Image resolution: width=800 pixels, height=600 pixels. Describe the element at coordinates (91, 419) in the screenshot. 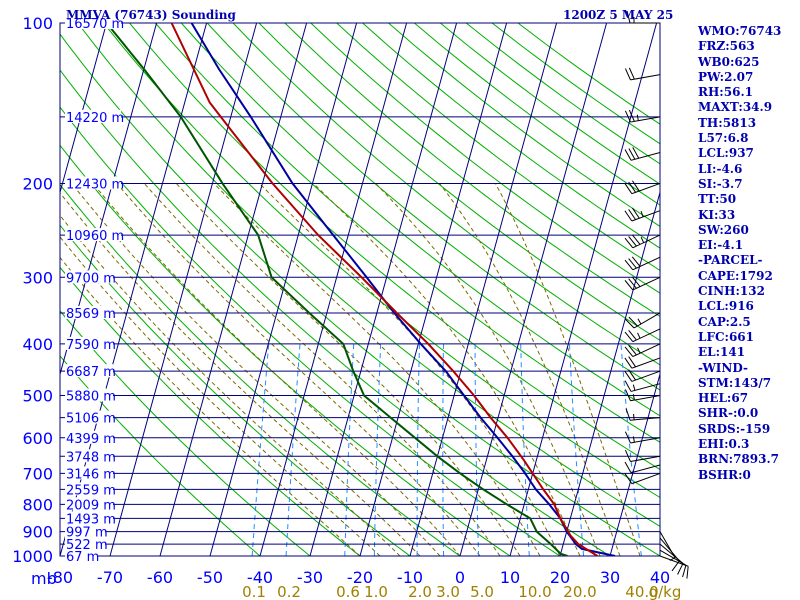

I see `height-label: 5106 m` at that location.